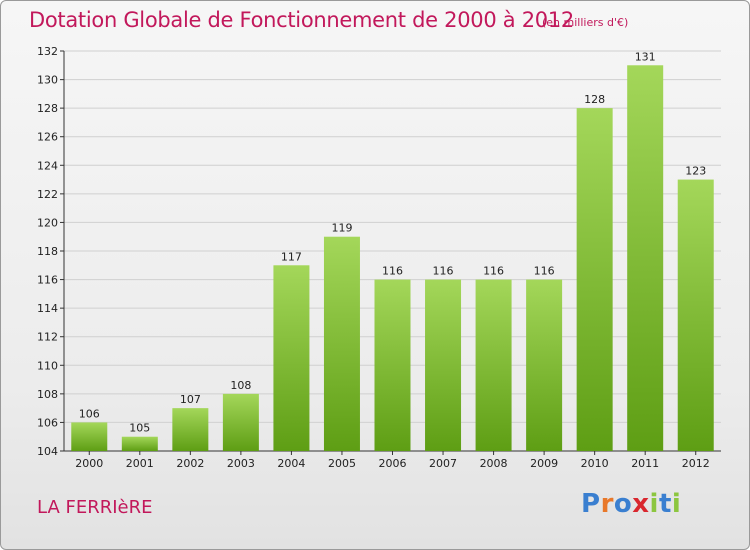 Image resolution: width=750 pixels, height=550 pixels. What do you see at coordinates (47, 137) in the screenshot?
I see `y-tick-label: 126` at bounding box center [47, 137].